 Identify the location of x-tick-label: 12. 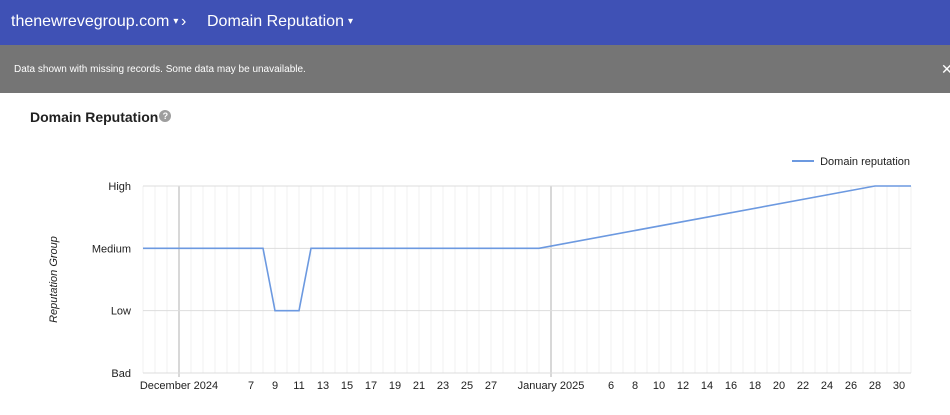
(683, 386).